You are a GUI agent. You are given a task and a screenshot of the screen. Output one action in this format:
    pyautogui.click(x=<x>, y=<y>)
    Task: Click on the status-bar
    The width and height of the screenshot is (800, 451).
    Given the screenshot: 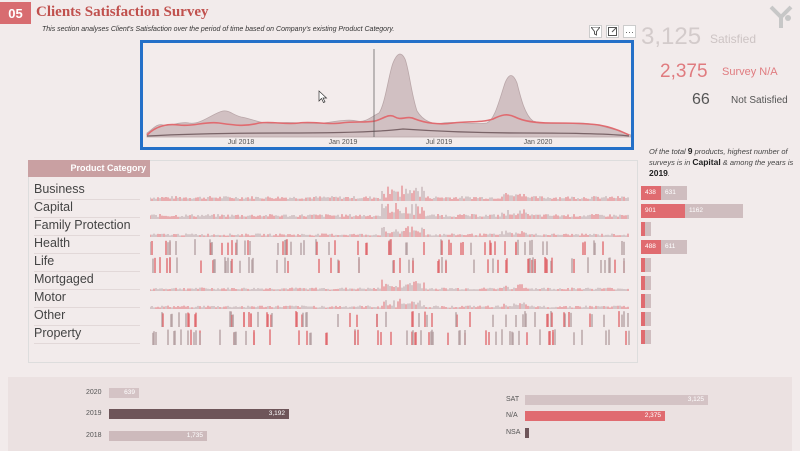 What is the action you would take?
    pyautogui.click(x=527, y=433)
    